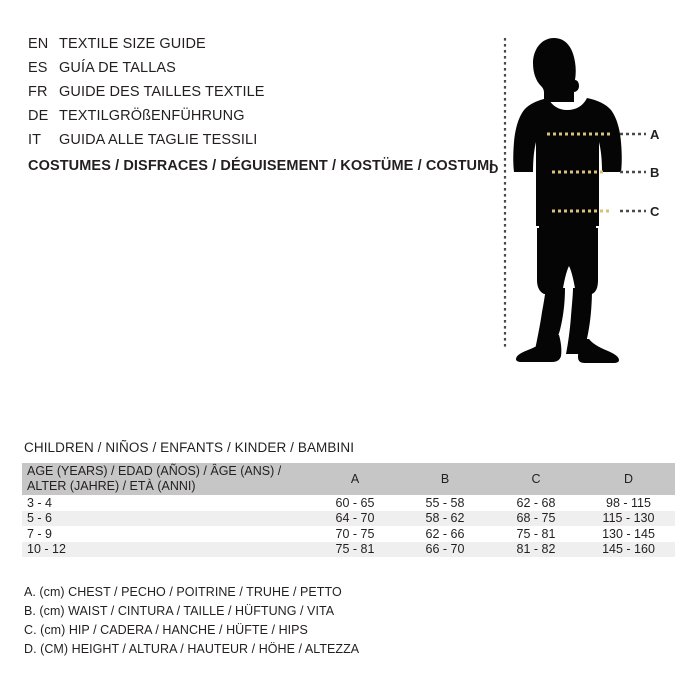 The image size is (700, 700). What do you see at coordinates (117, 68) in the screenshot?
I see `language-label-es: GUÍA DE TALLAS` at bounding box center [117, 68].